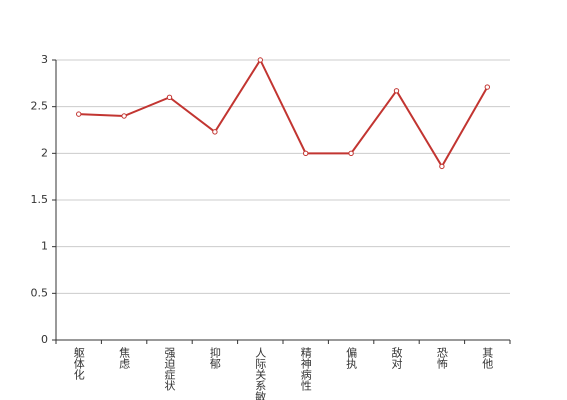  Describe the element at coordinates (441, 358) in the screenshot. I see `x-tick-label: 恐怖` at that location.